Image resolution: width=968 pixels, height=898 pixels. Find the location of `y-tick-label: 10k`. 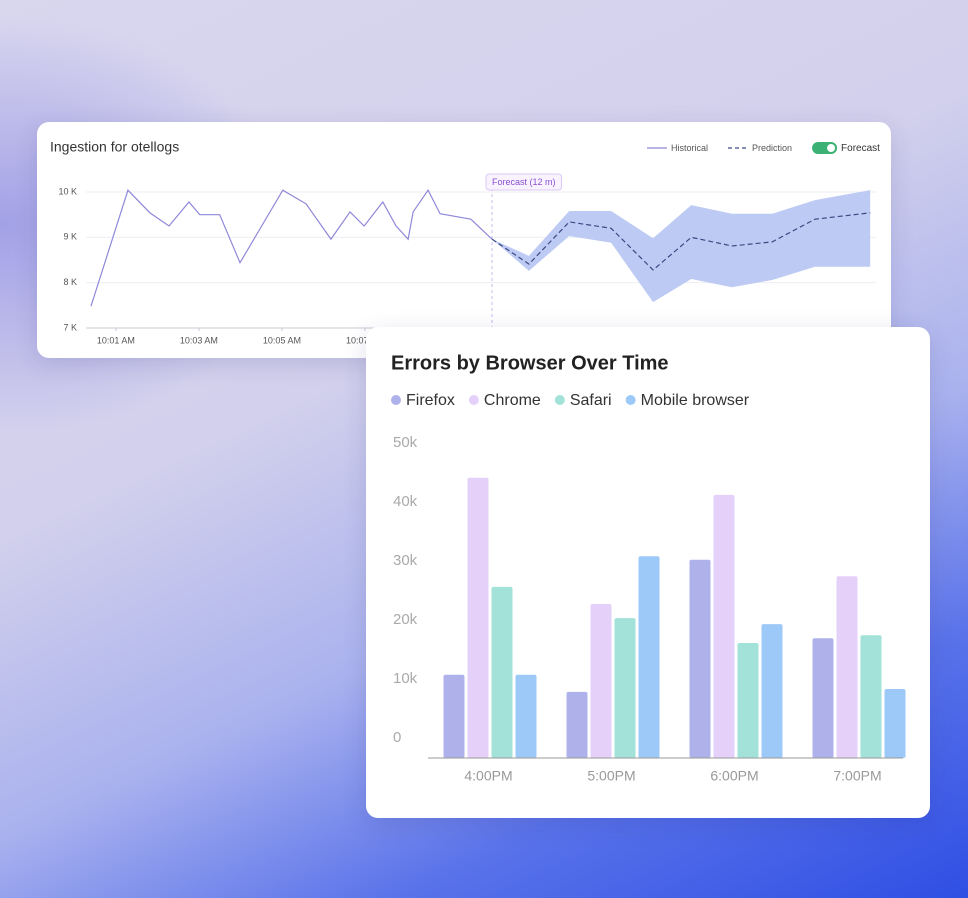

y-tick-label: 10k is located at coordinates (405, 678).